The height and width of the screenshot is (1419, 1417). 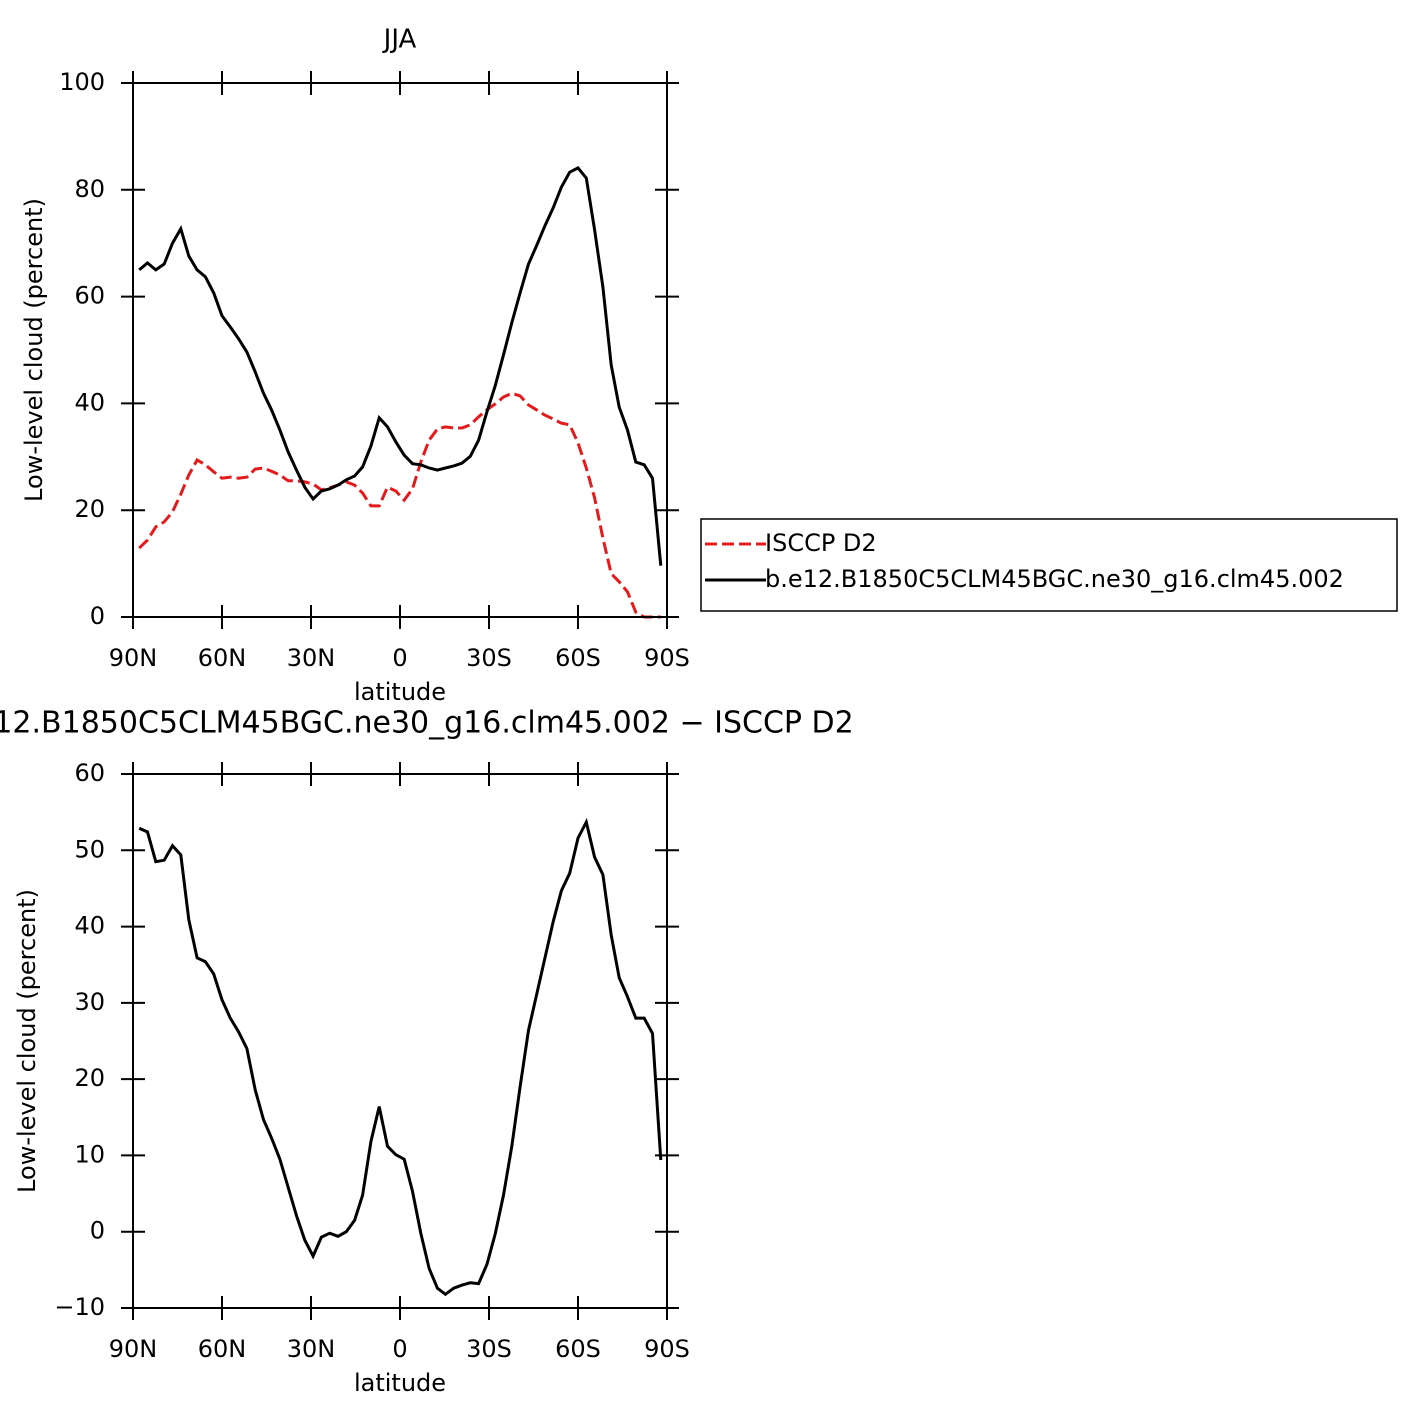 What do you see at coordinates (89, 1002) in the screenshot?
I see `y-tick-label: 30` at bounding box center [89, 1002].